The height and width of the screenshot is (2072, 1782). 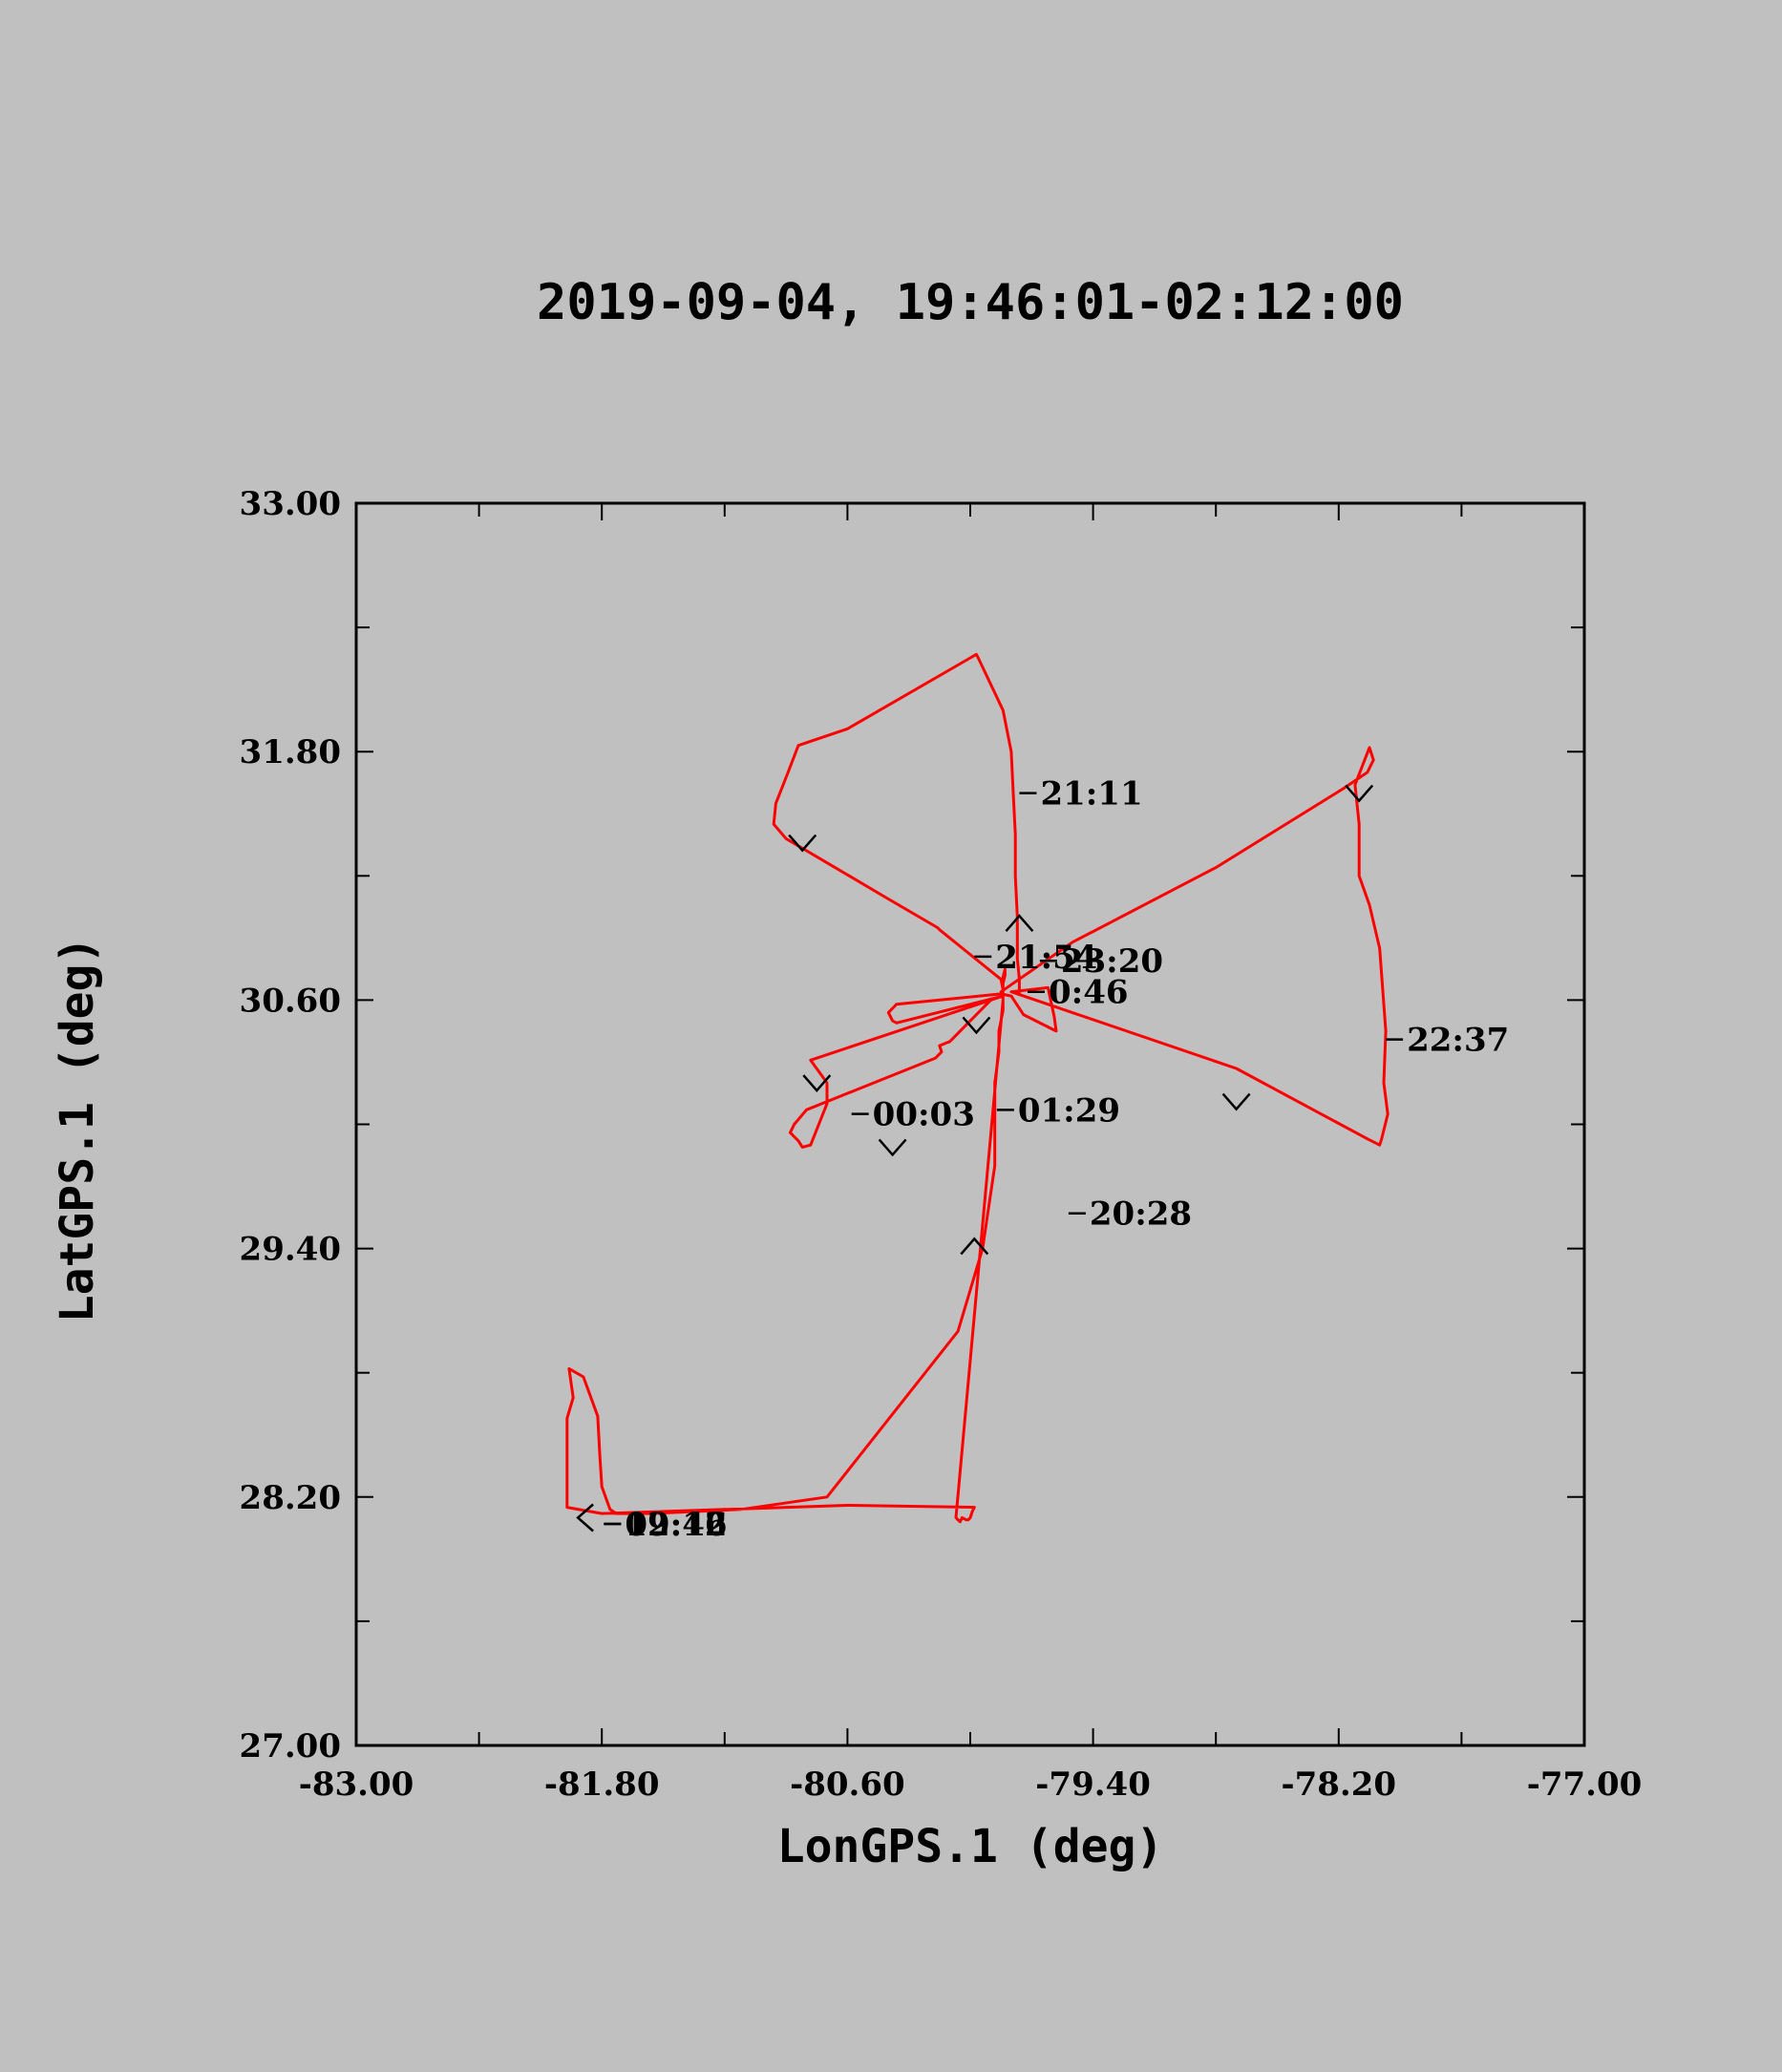 I want to click on x-tick-label: -78.20, so click(x=1339, y=1784).